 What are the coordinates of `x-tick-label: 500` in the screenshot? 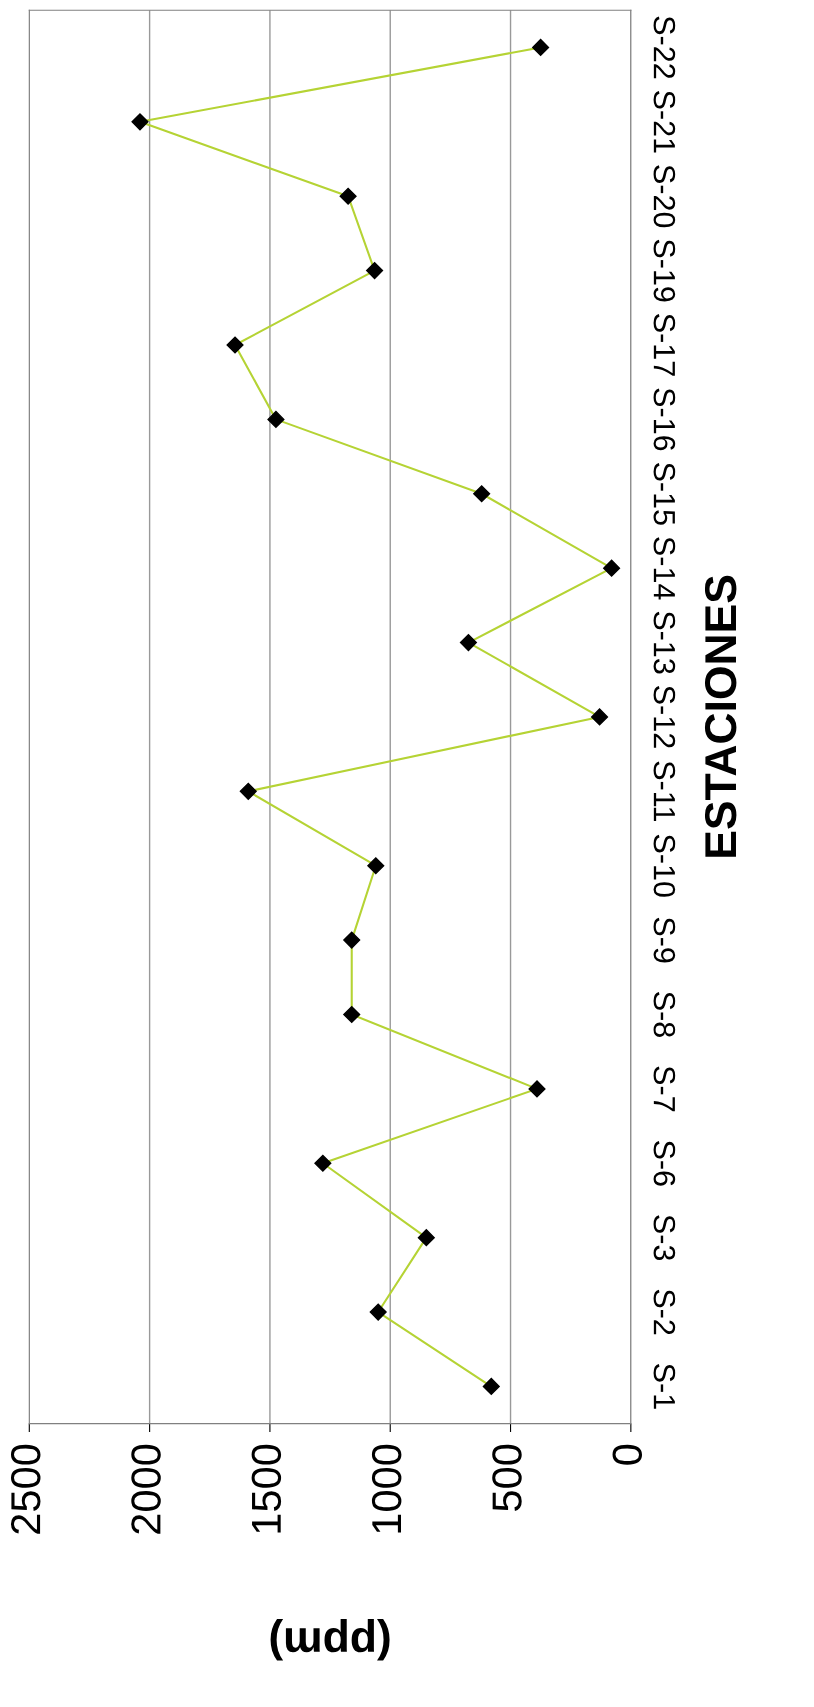 It's located at (507, 1477).